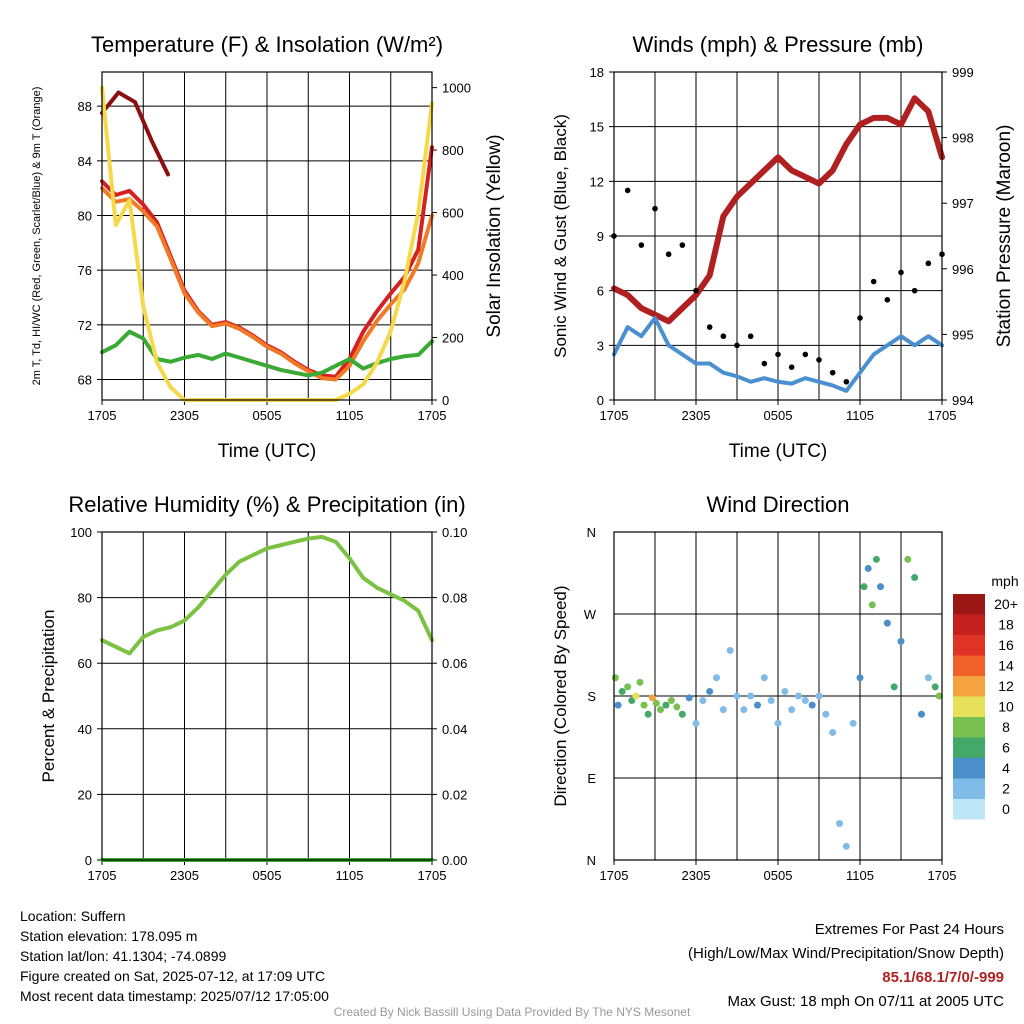  What do you see at coordinates (123, 956) in the screenshot?
I see `latlon-text: Station lat/lon: 41.1304; -74.0899` at bounding box center [123, 956].